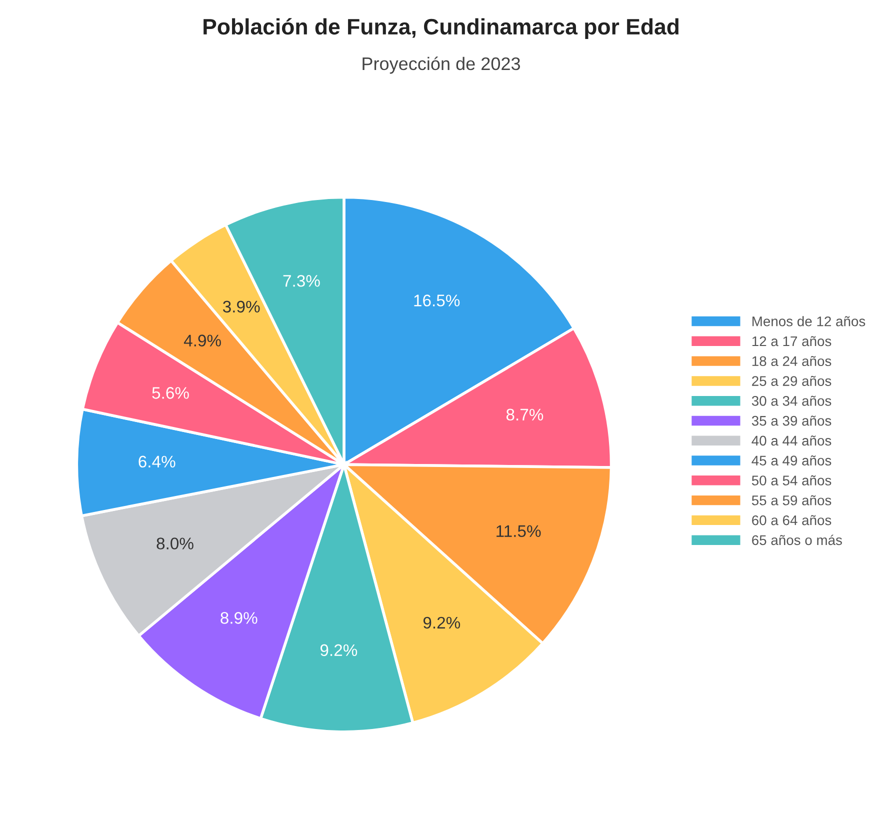 The height and width of the screenshot is (815, 882). Describe the element at coordinates (792, 520) in the screenshot. I see `legend-label: 60 a 64 años` at that location.